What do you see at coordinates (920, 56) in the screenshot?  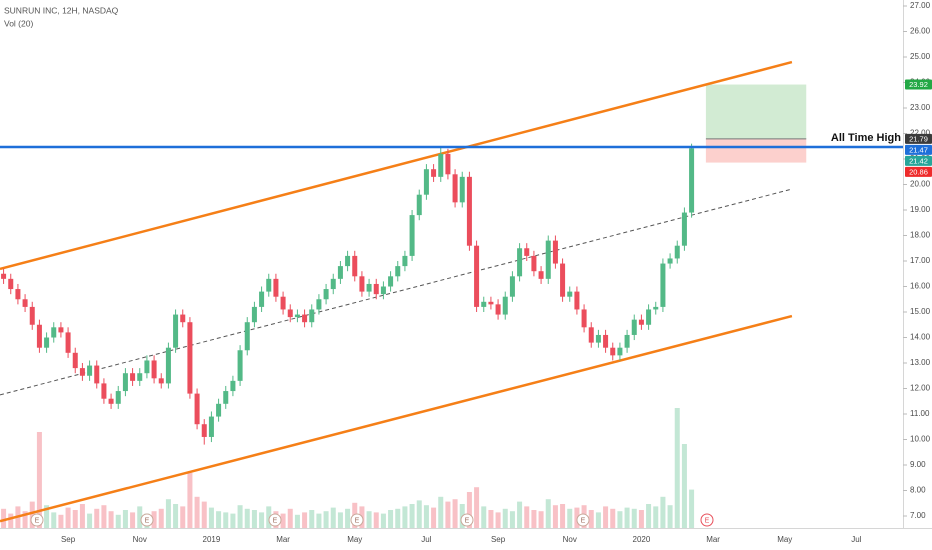 I see `y-tick-label: 25.00` at bounding box center [920, 56].